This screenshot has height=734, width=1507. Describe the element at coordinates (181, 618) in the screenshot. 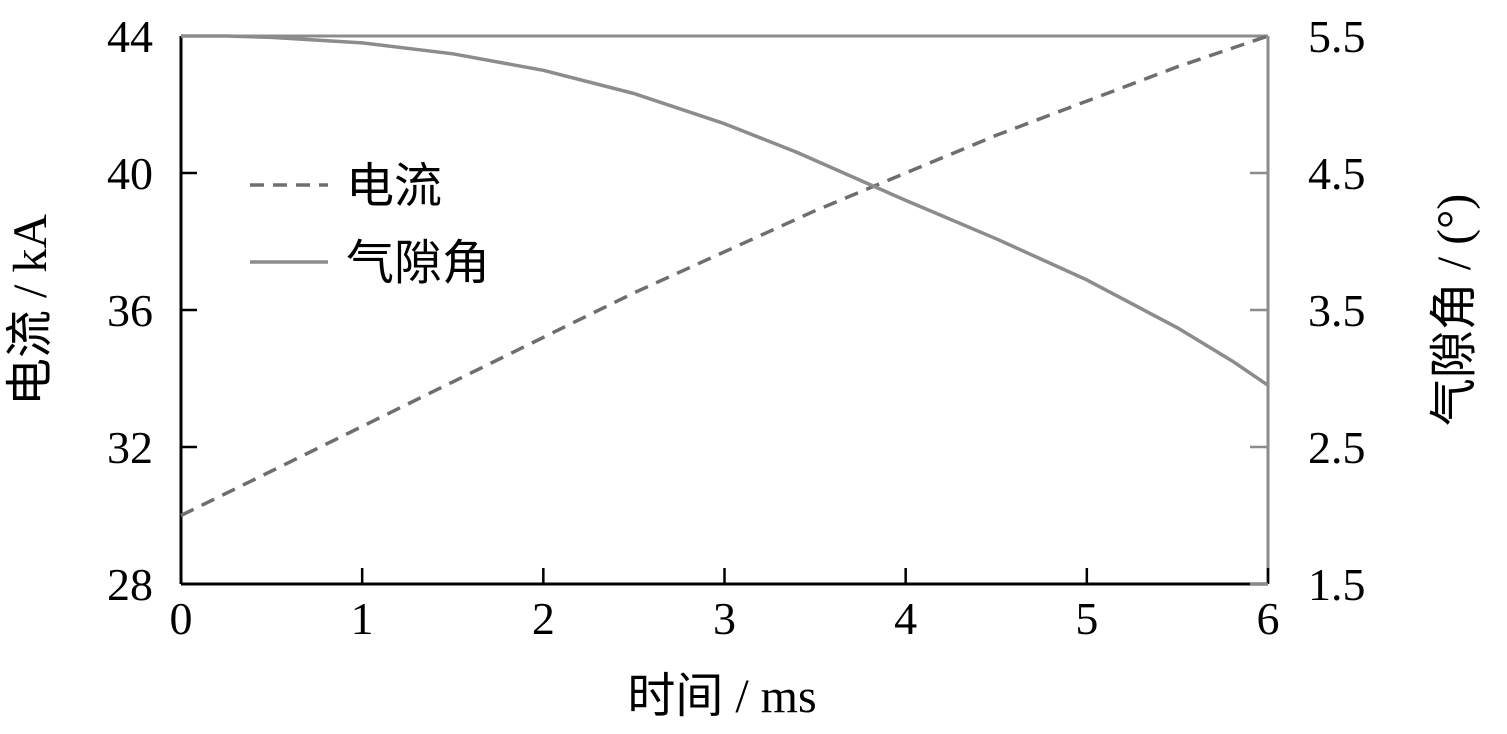

I see `x-tick-label: 0` at that location.